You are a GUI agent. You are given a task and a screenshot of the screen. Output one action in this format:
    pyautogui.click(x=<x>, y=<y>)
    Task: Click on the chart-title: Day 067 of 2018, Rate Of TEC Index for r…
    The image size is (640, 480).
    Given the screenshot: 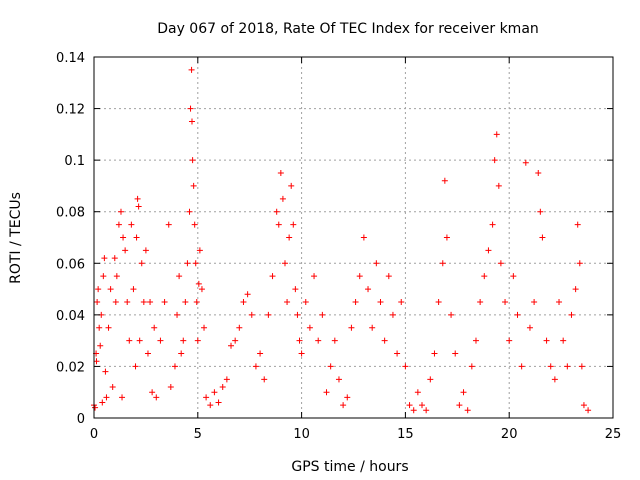 What is the action you would take?
    pyautogui.click(x=348, y=29)
    